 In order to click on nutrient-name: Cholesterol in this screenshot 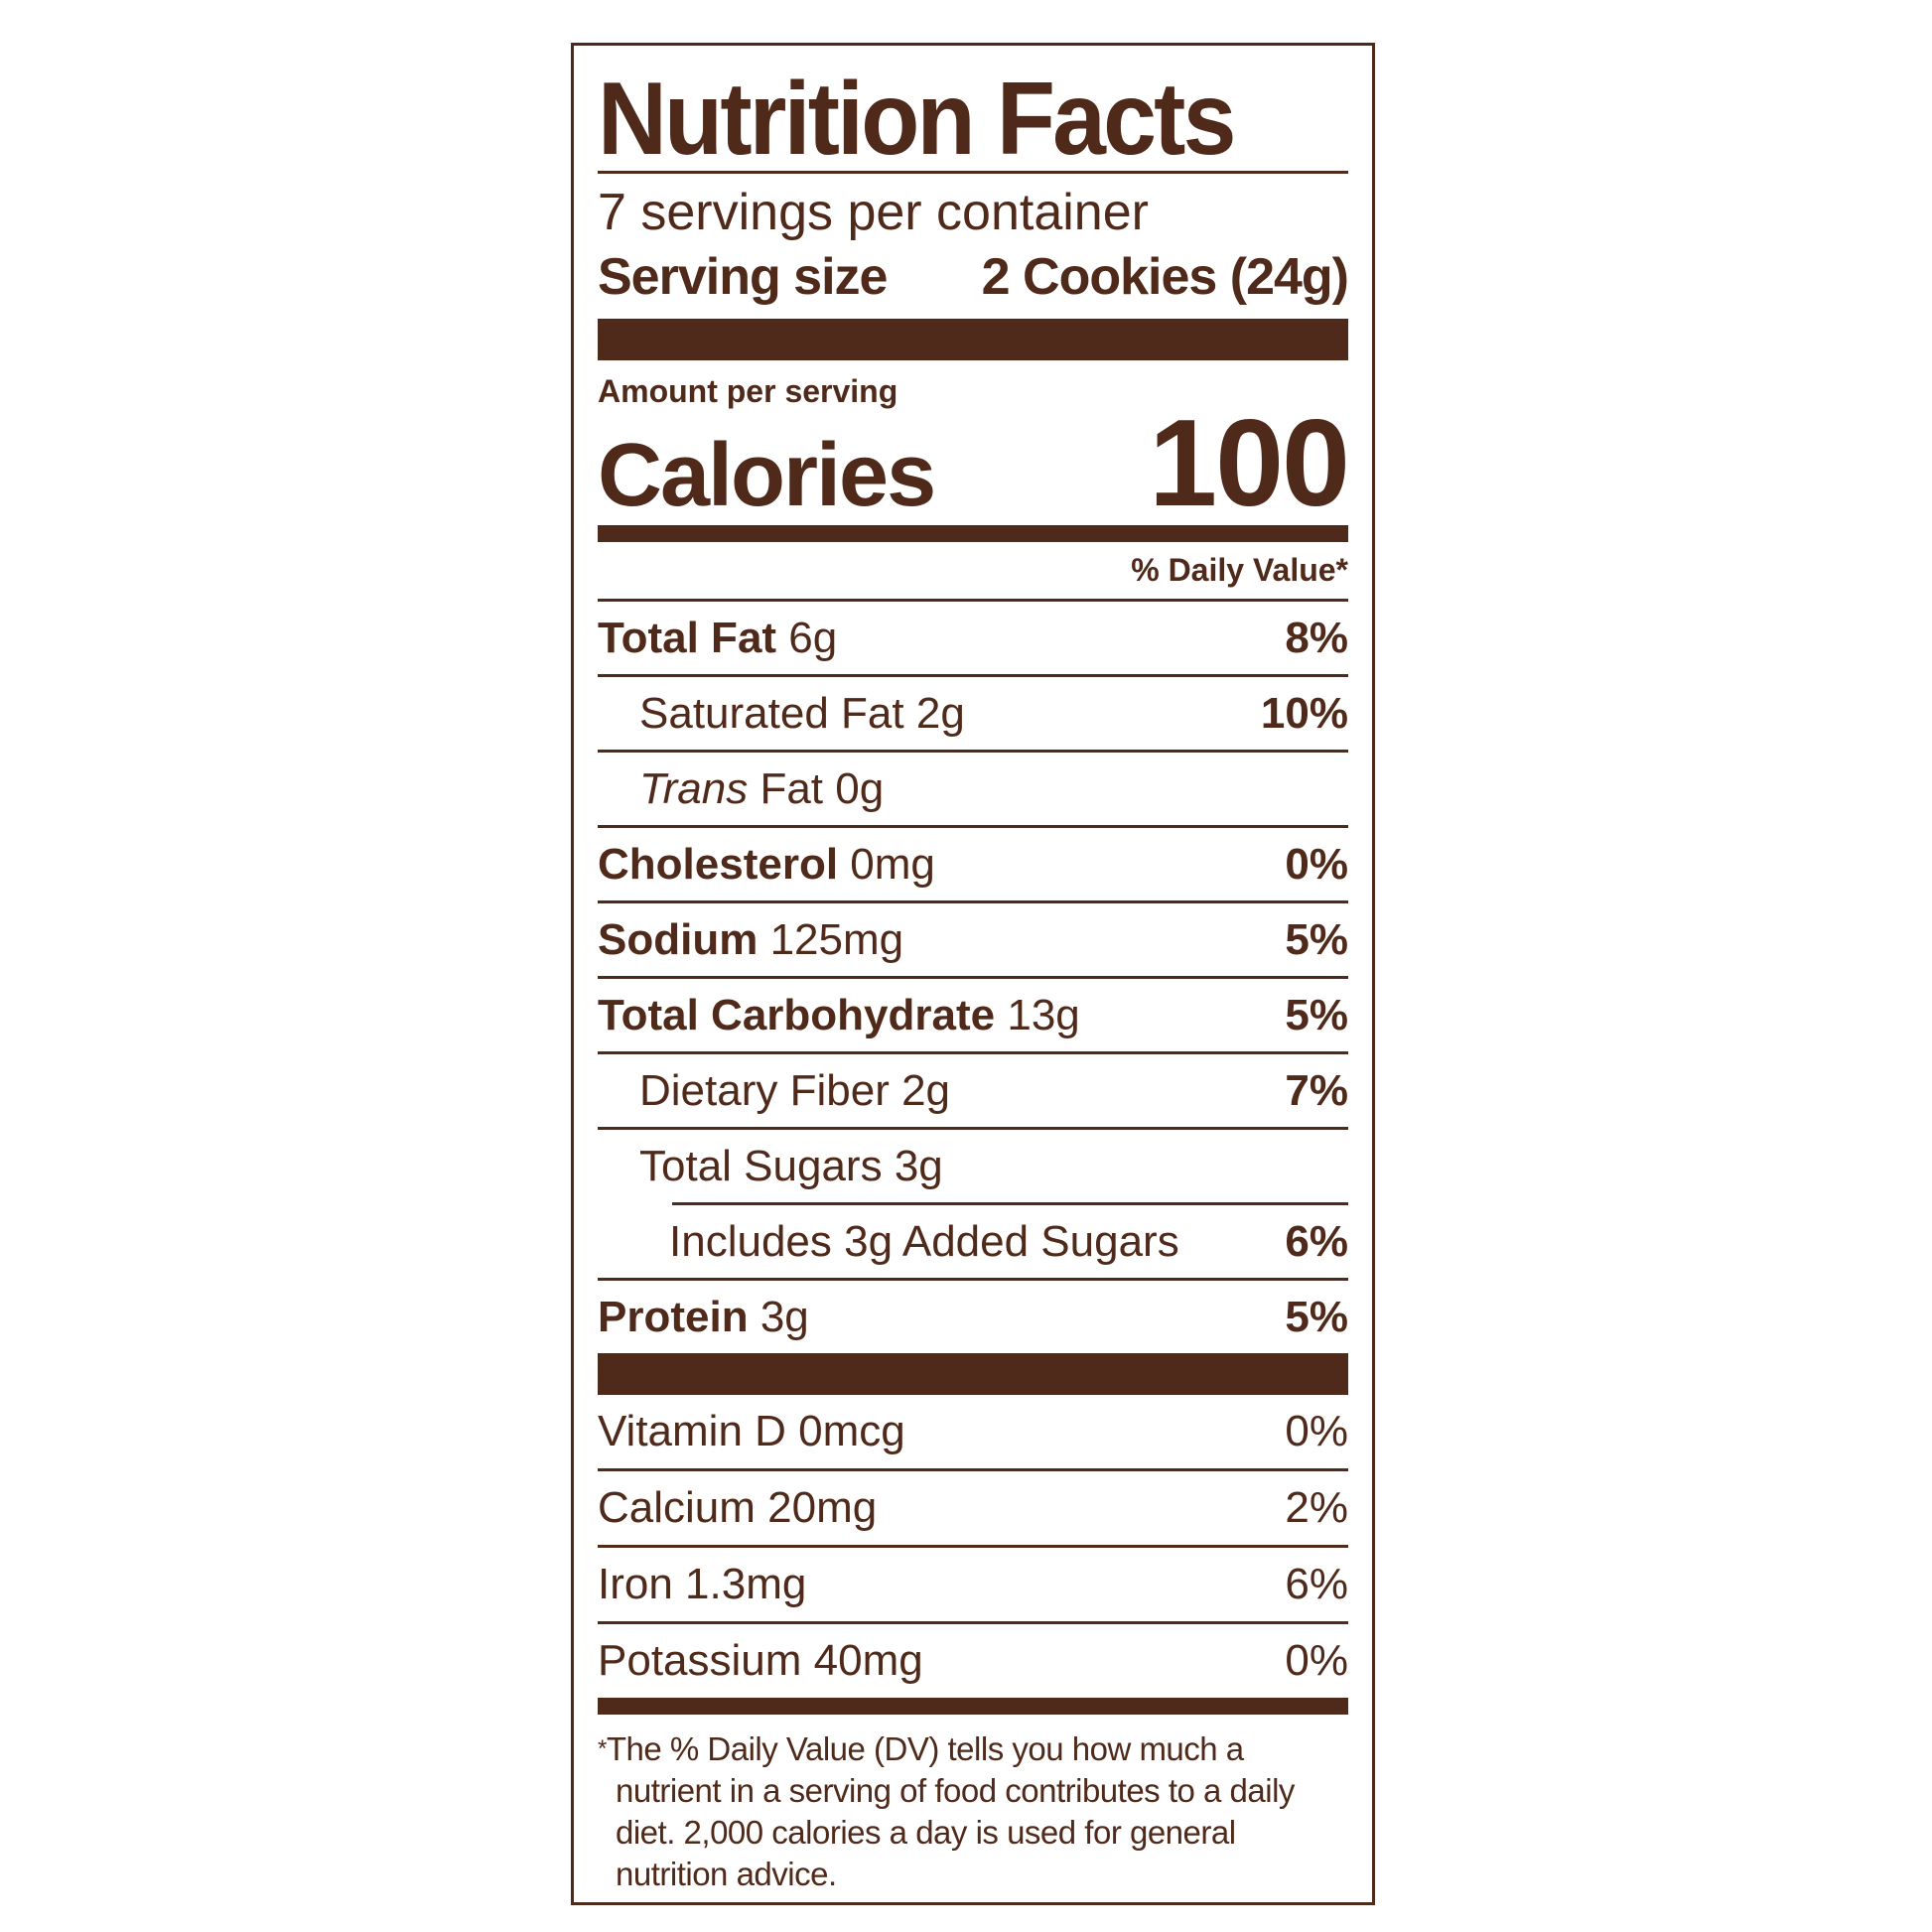, I will do `click(719, 864)`.